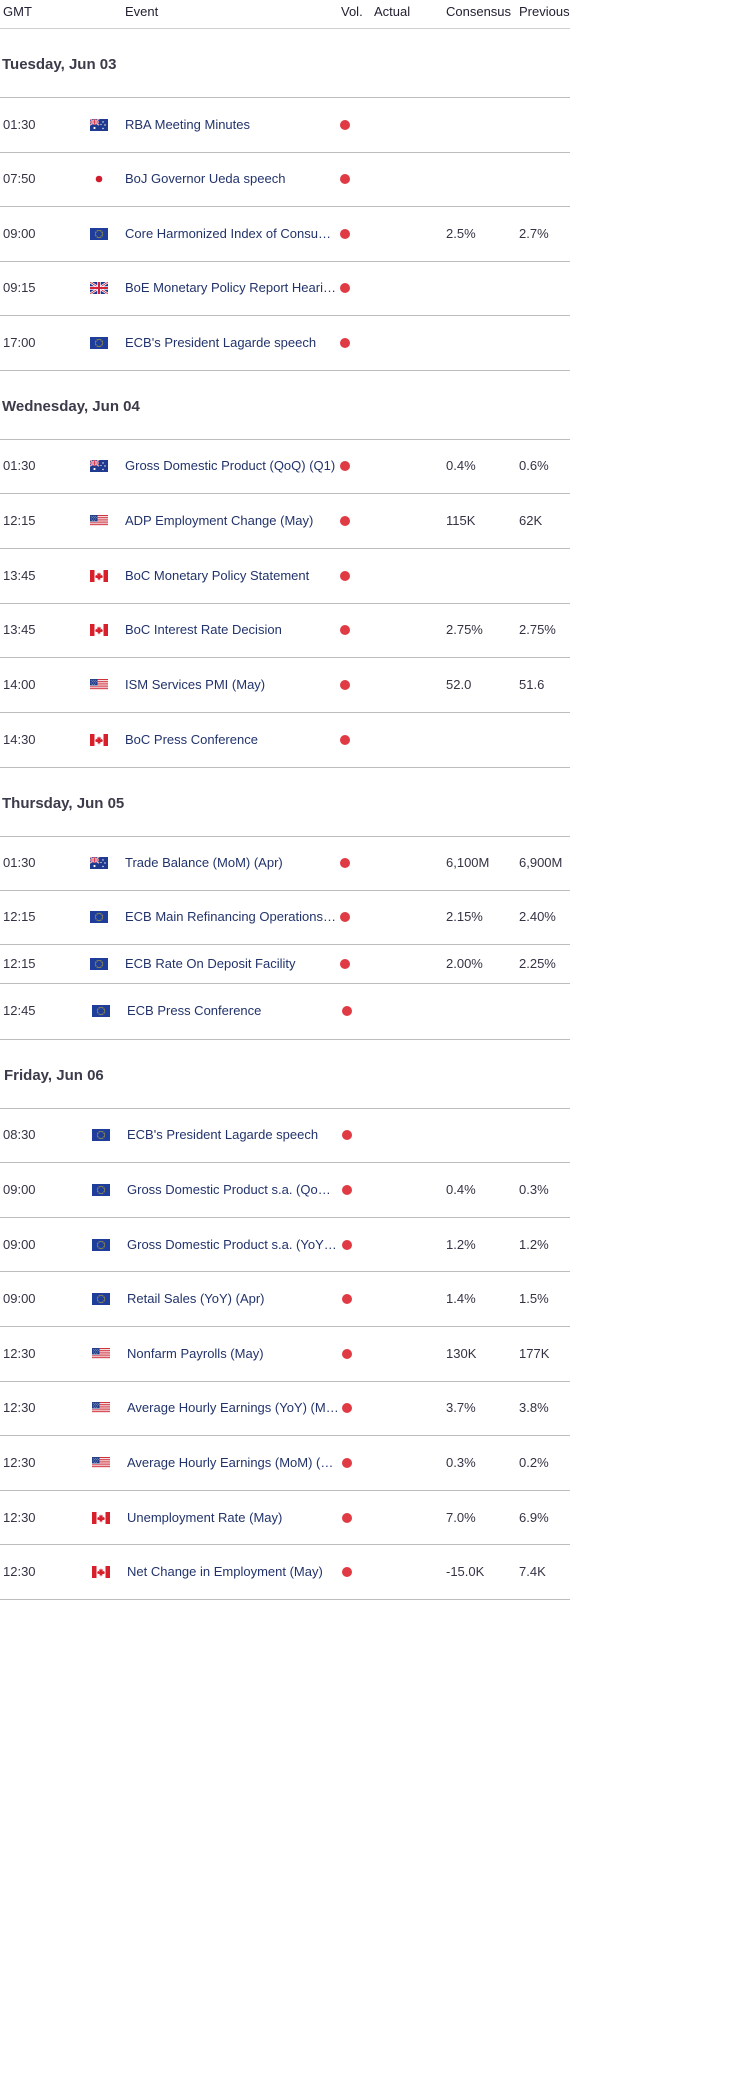 The image size is (755, 2076). What do you see at coordinates (534, 1517) in the screenshot?
I see `event-previous: 6.9%` at bounding box center [534, 1517].